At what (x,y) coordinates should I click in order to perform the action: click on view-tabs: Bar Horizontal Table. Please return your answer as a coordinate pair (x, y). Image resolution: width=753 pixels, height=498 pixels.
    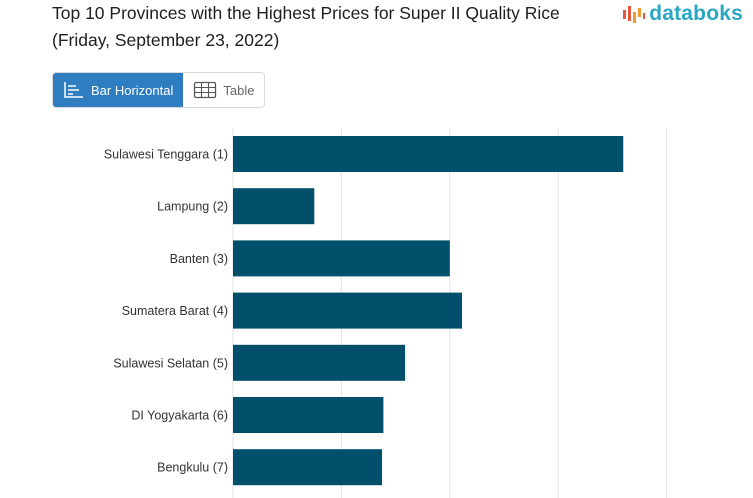
    Looking at the image, I should click on (159, 90).